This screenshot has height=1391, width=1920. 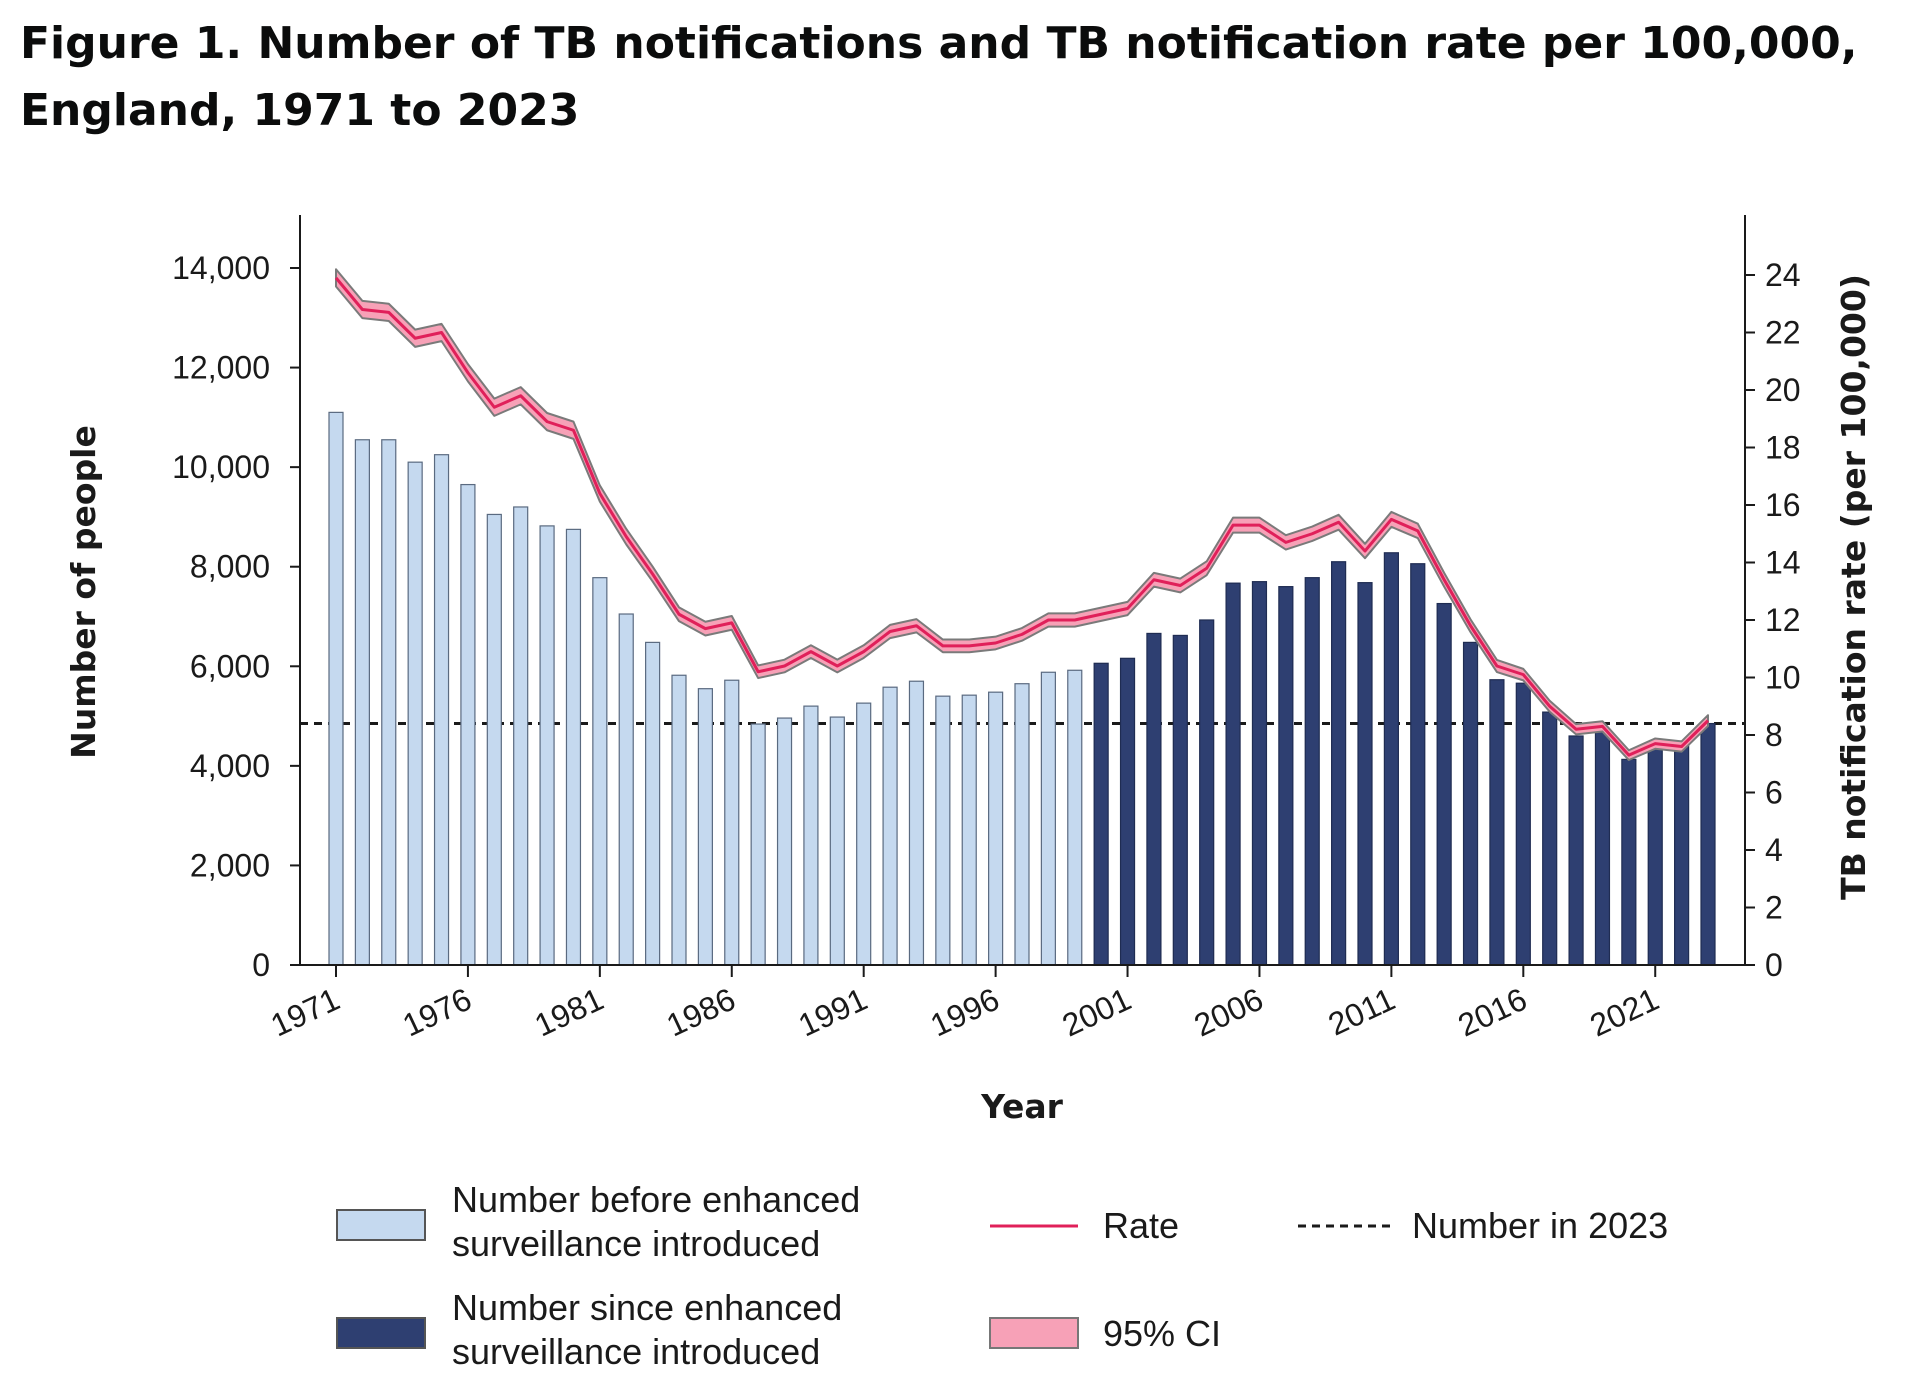 I want to click on x-tick-label: 2006, so click(x=1229, y=1012).